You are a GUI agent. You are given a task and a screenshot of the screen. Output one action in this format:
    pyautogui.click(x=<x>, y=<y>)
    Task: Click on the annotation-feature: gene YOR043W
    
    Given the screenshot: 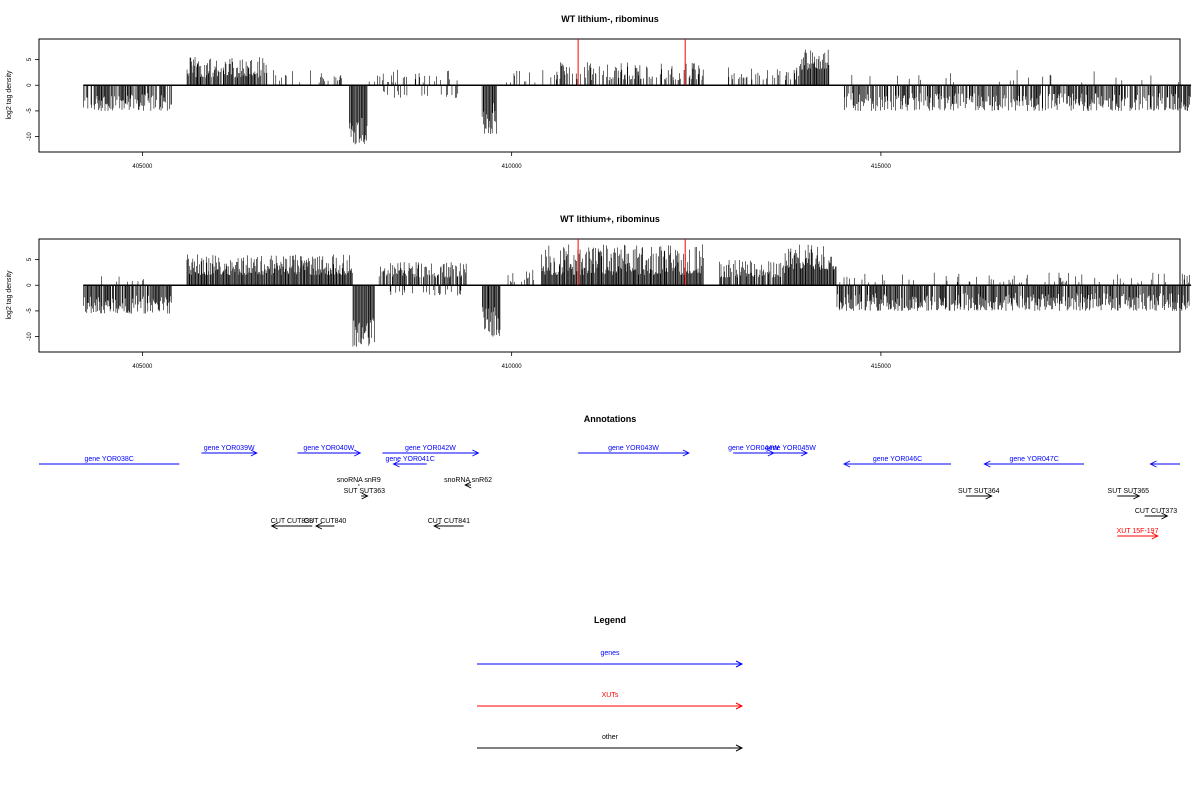 What is the action you would take?
    pyautogui.click(x=634, y=451)
    